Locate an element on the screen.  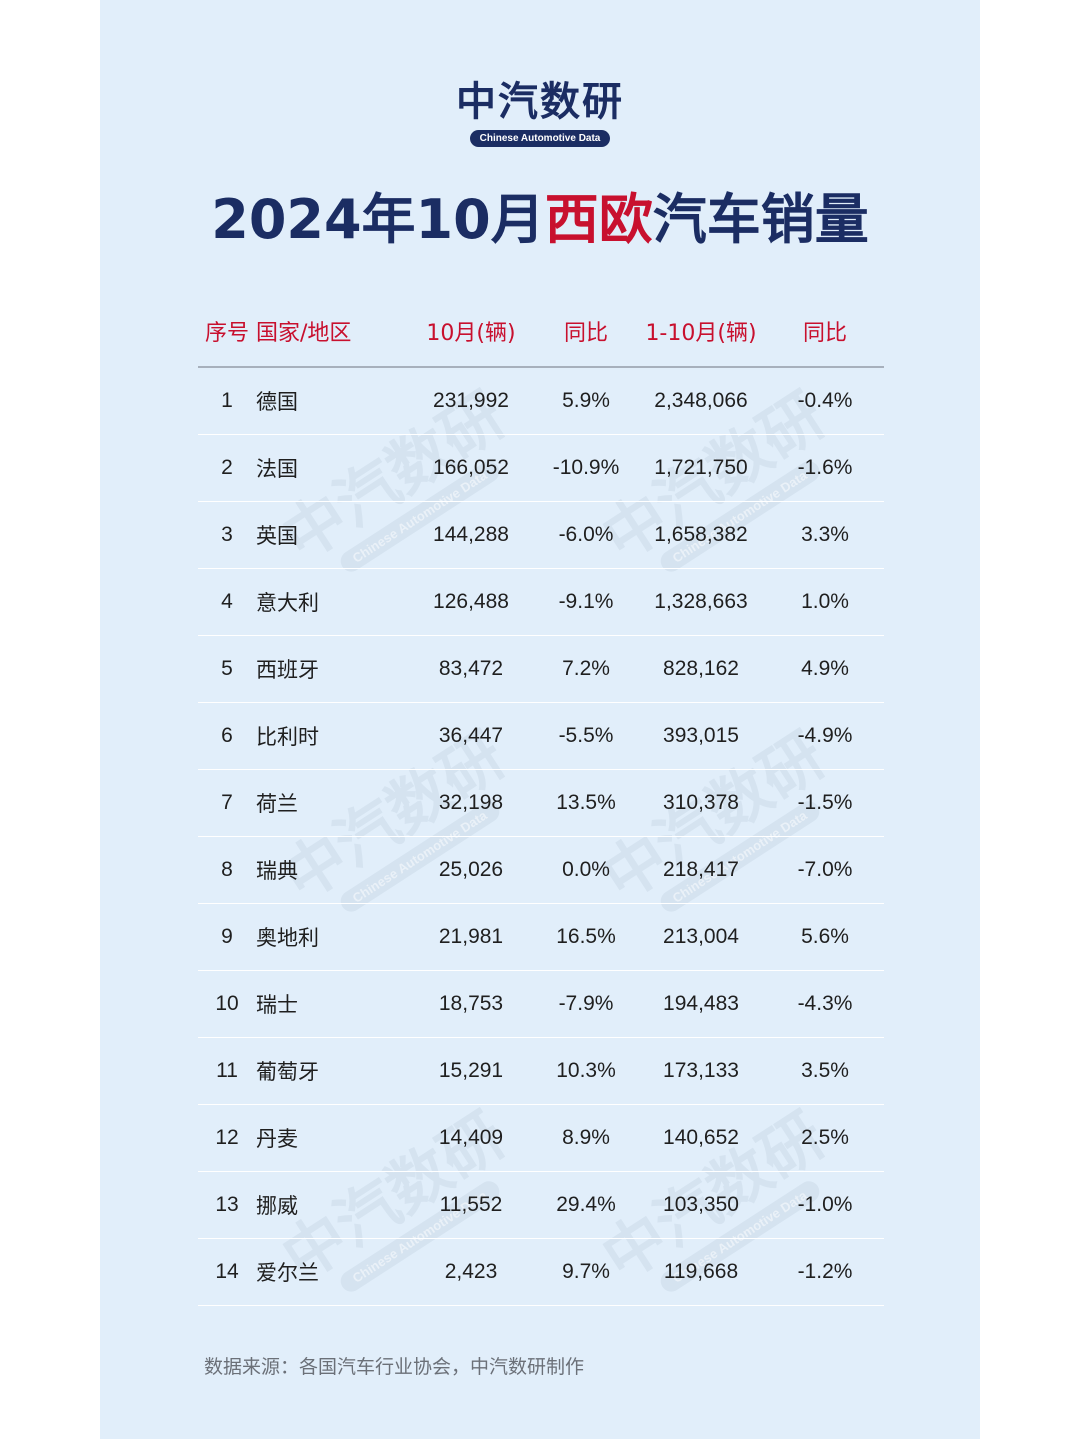
table-row: 5 西班牙 83,472 7.2% 828,162 4.9% is located at coordinates (541, 669).